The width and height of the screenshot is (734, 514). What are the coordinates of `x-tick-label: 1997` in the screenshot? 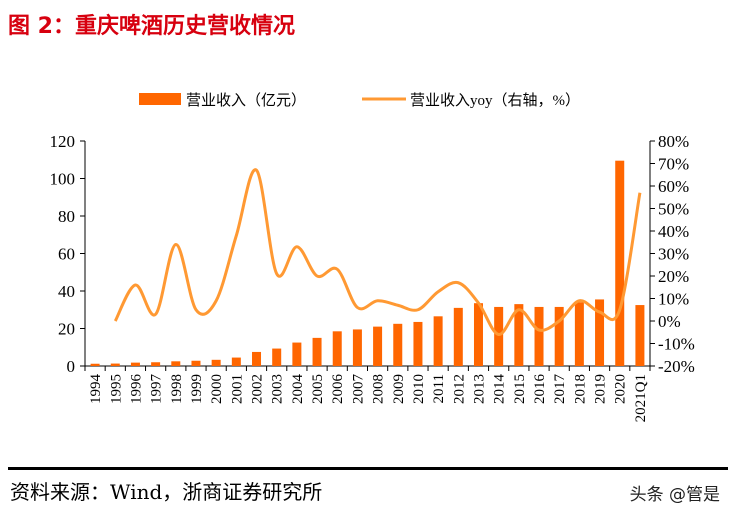 It's located at (157, 389).